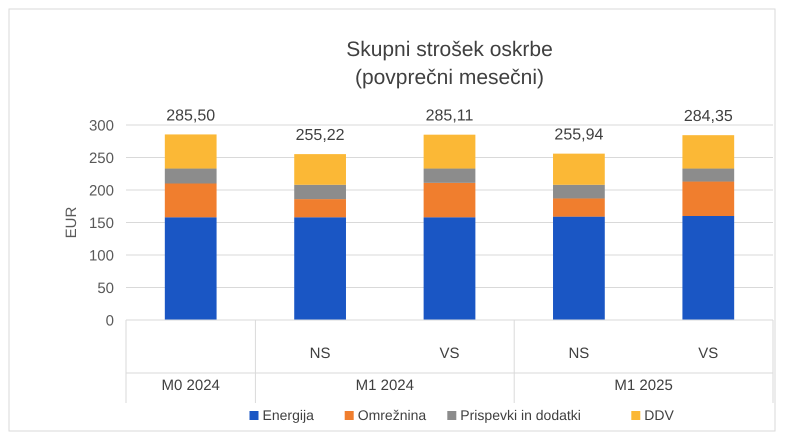  I want to click on legend-label: DDV, so click(659, 415).